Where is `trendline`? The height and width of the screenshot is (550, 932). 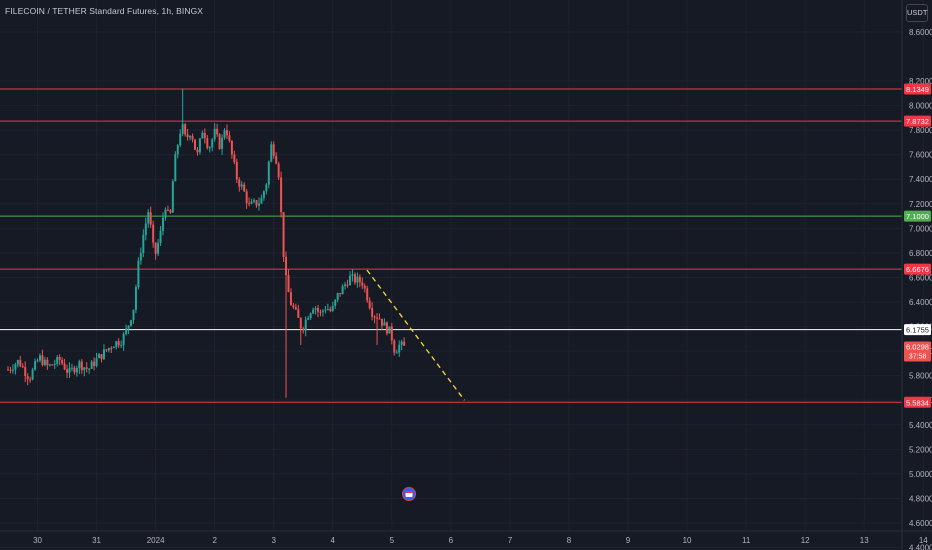 trendline is located at coordinates (415, 335).